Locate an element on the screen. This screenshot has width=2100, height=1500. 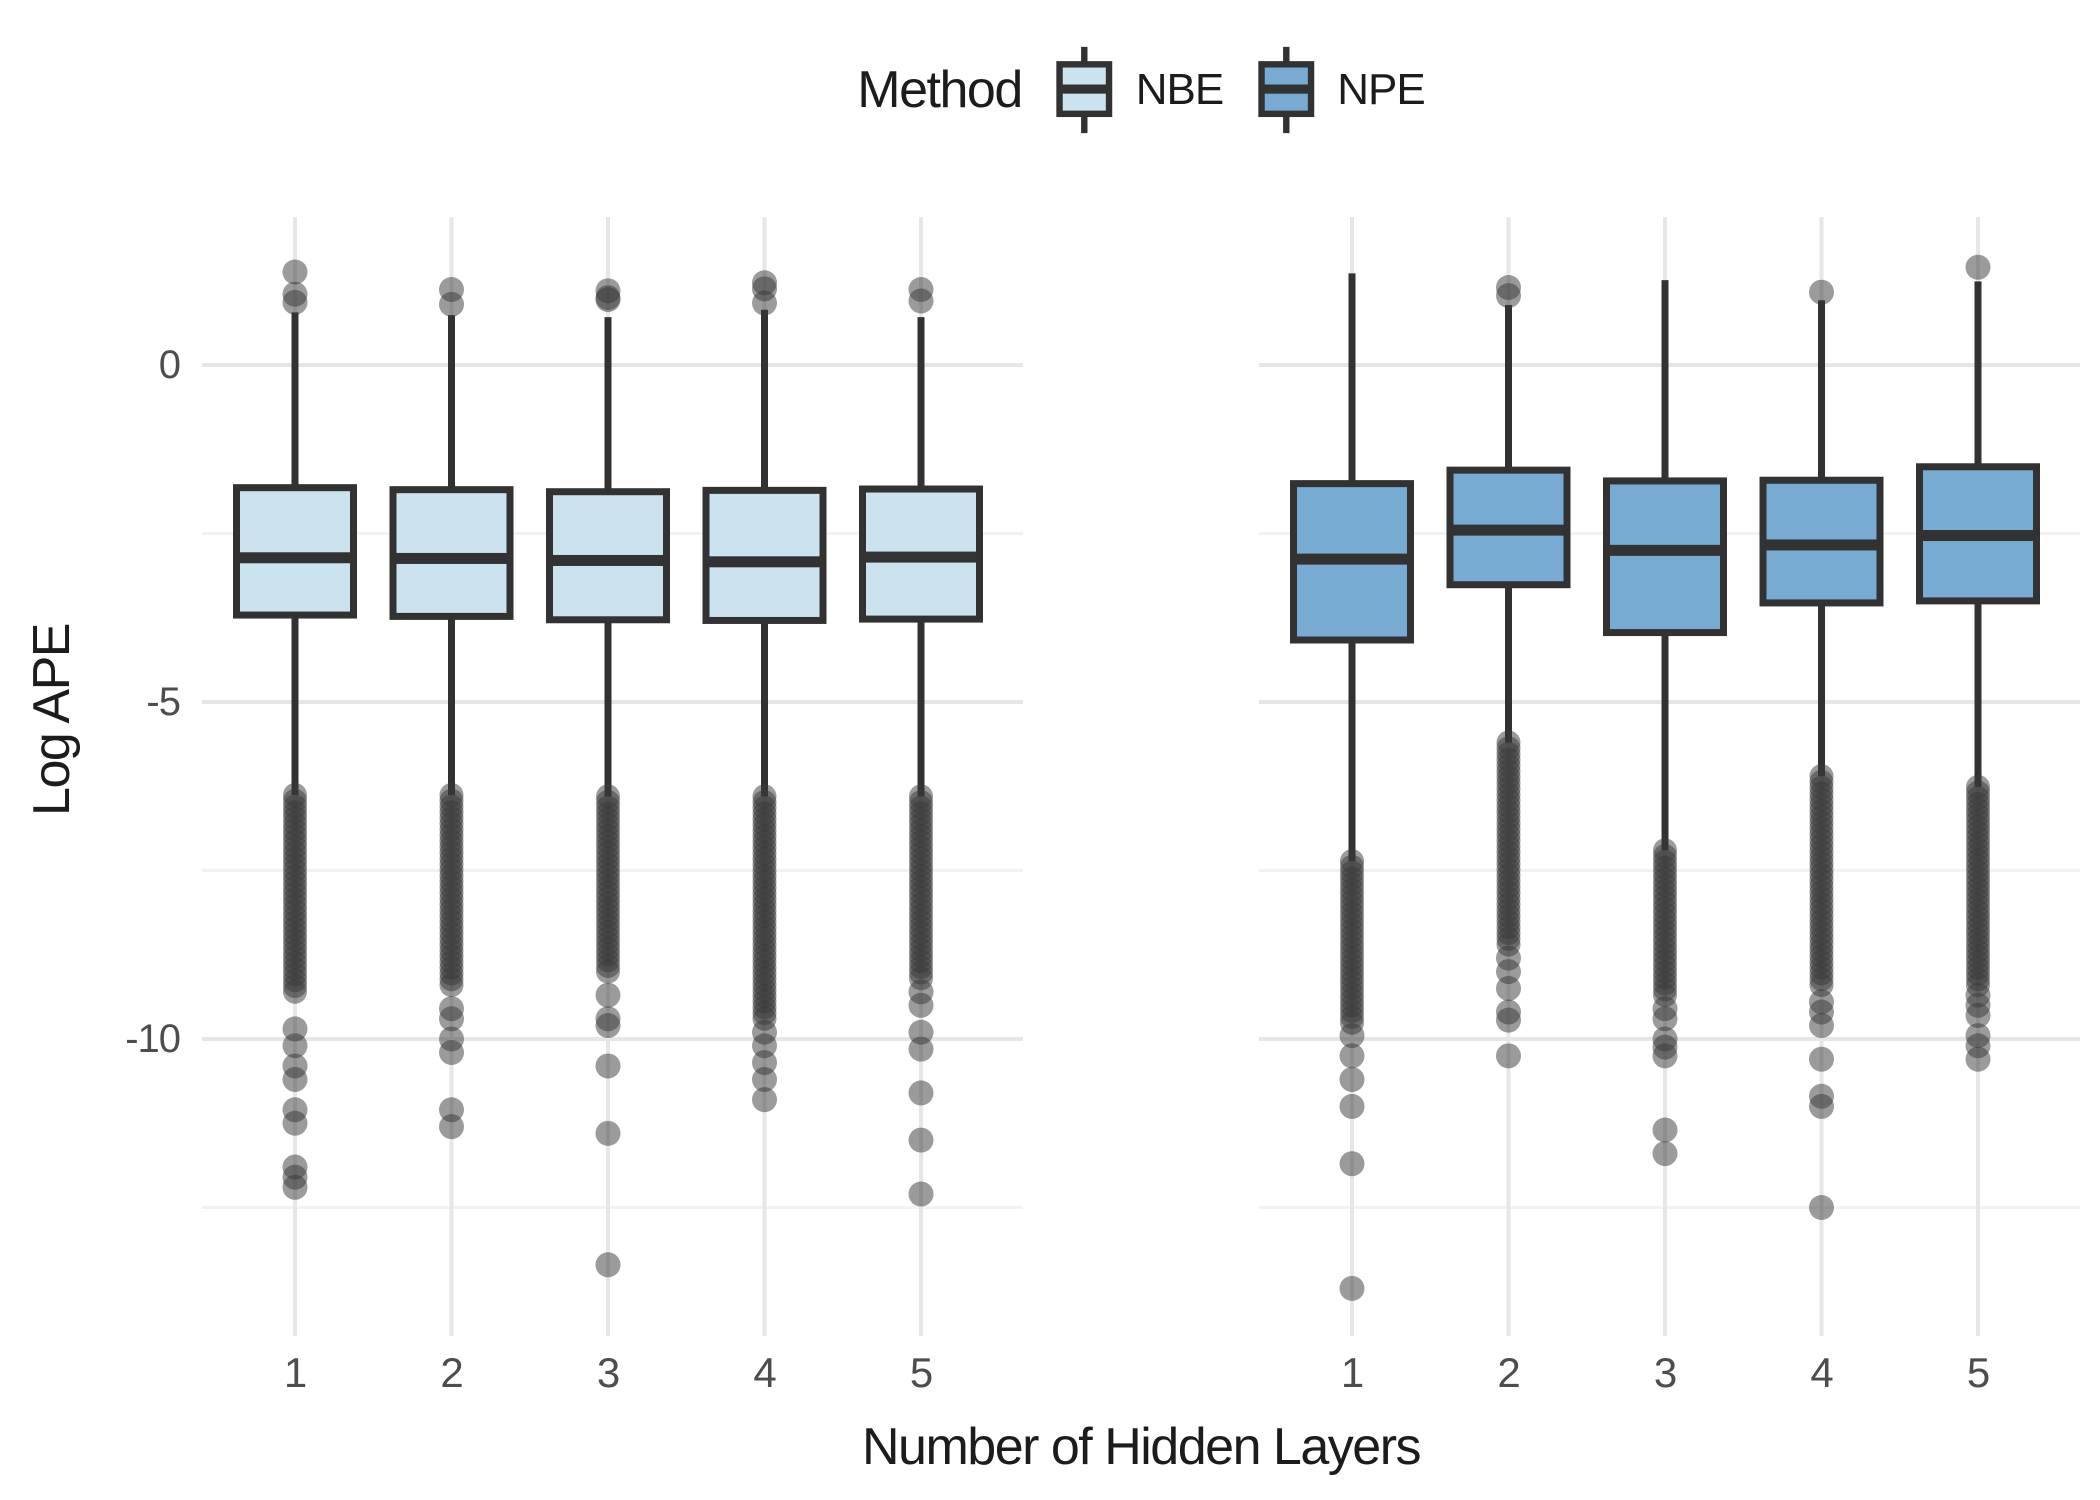
x-tick-label-nbe-3: 3 is located at coordinates (608, 1372).